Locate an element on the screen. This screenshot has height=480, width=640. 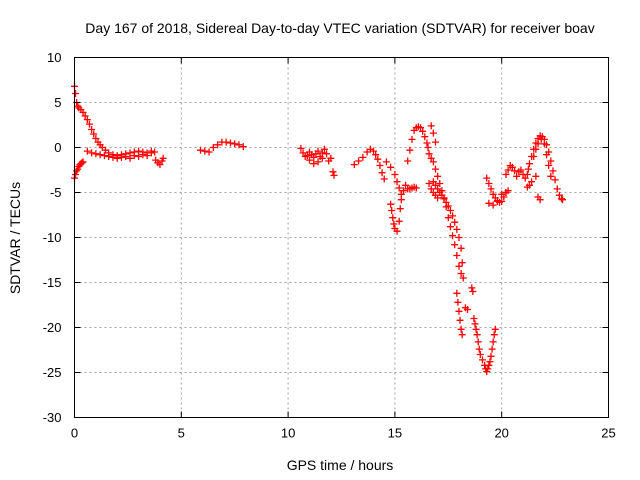
y-tick-label: 5 is located at coordinates (57, 102).